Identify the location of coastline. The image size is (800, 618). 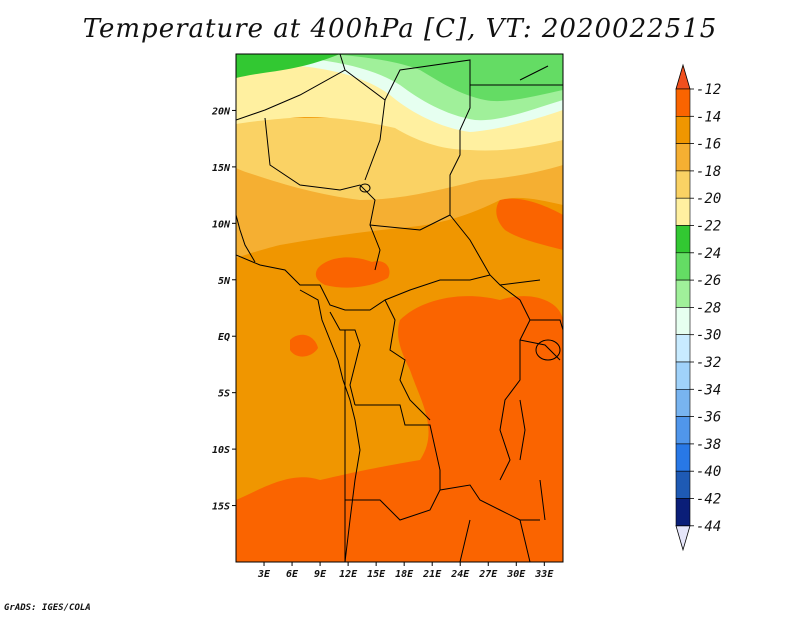
(298, 388).